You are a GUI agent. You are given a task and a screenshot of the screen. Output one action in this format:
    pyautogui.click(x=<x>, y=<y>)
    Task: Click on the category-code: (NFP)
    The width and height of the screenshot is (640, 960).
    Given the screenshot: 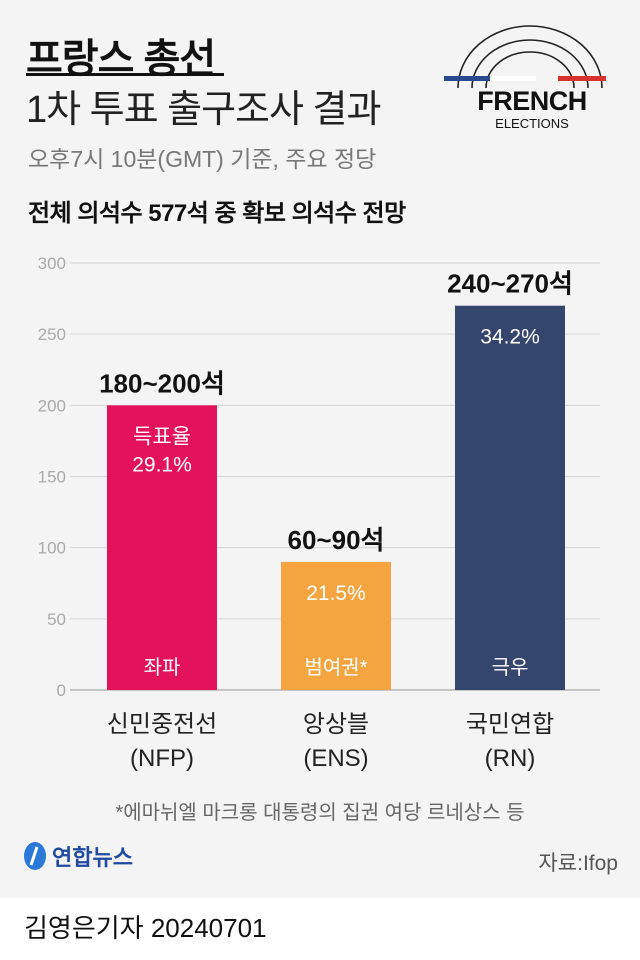 What is the action you would take?
    pyautogui.click(x=162, y=758)
    